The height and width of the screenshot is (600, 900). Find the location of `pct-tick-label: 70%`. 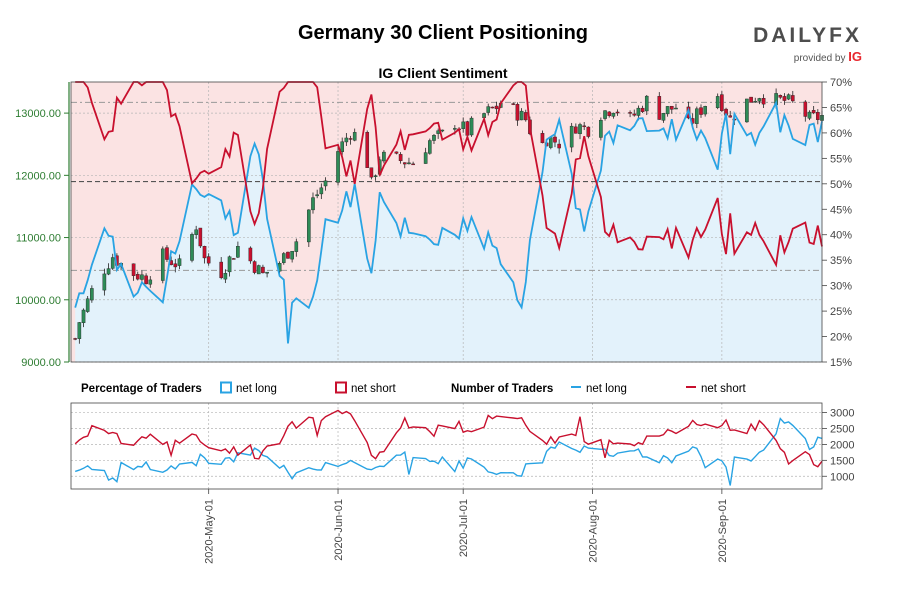

pct-tick-label: 70% is located at coordinates (841, 83).